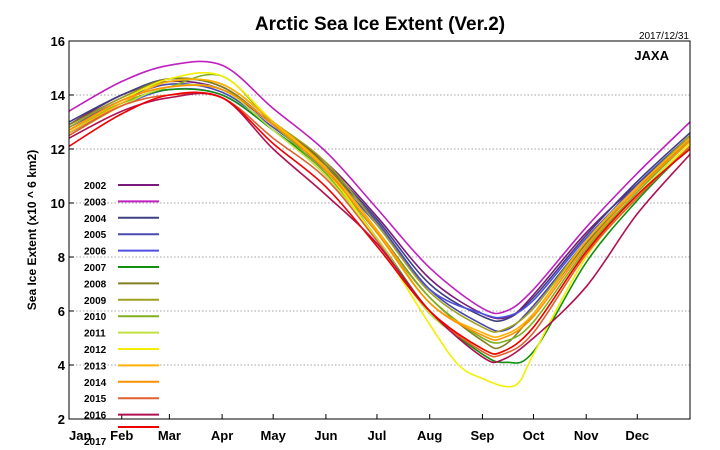  Describe the element at coordinates (95, 416) in the screenshot. I see `legend-label-2016: 2016` at that location.